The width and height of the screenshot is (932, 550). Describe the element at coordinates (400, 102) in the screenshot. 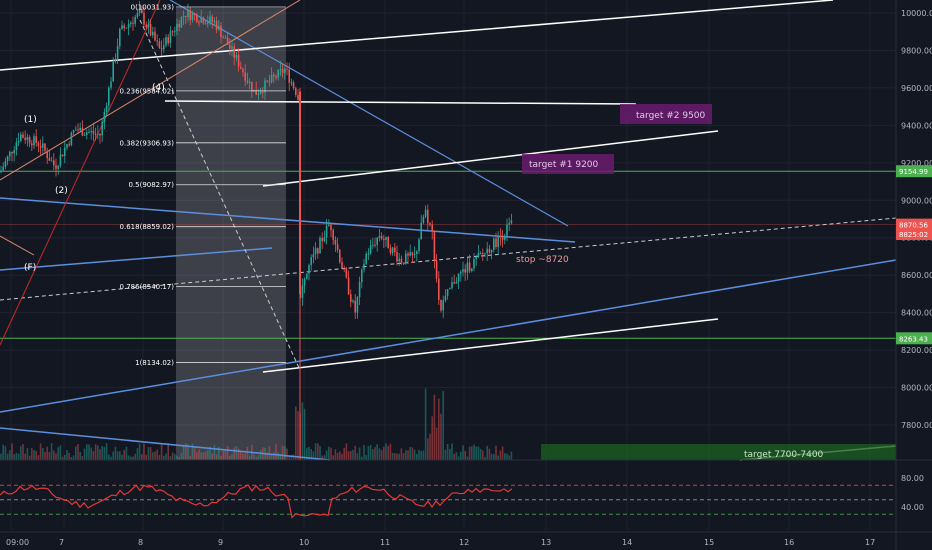

I see `trendline` at that location.